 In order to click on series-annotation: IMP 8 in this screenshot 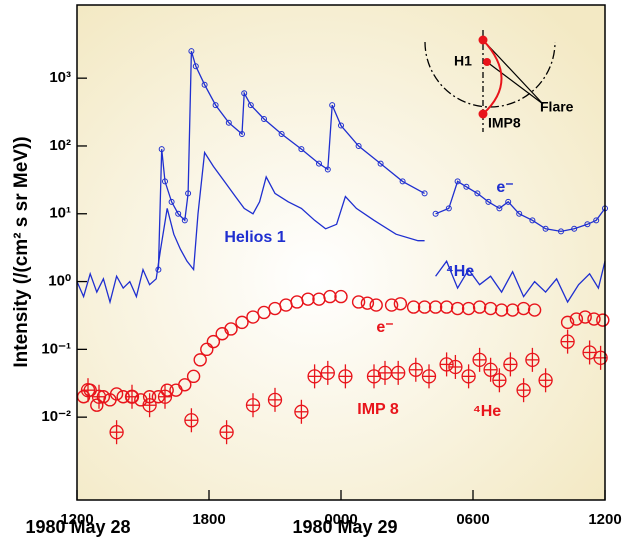, I will do `click(378, 409)`.